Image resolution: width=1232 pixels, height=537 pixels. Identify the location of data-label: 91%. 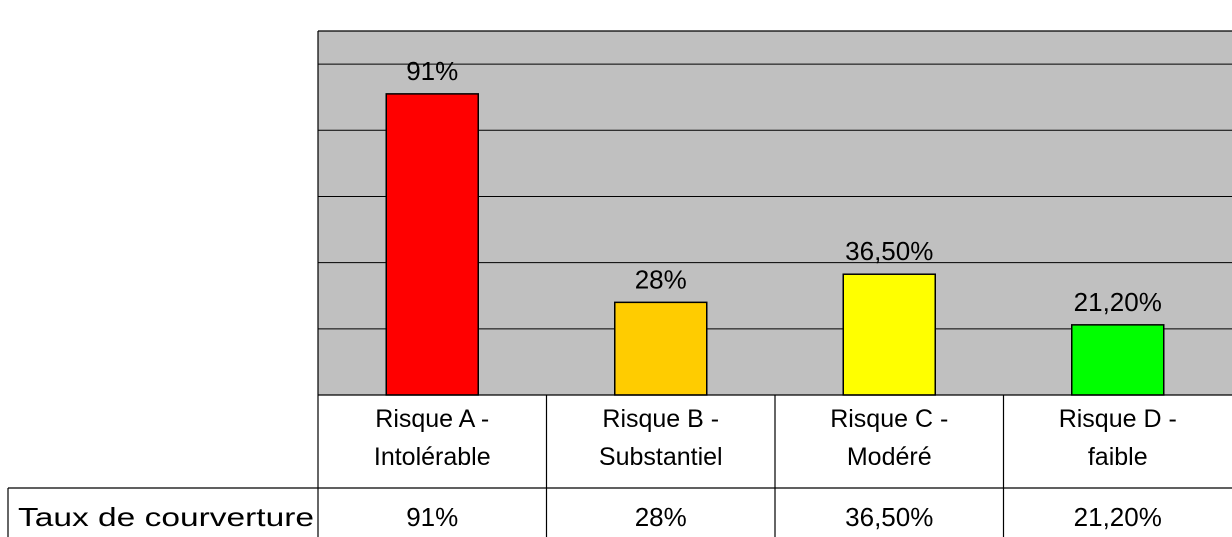
(432, 71).